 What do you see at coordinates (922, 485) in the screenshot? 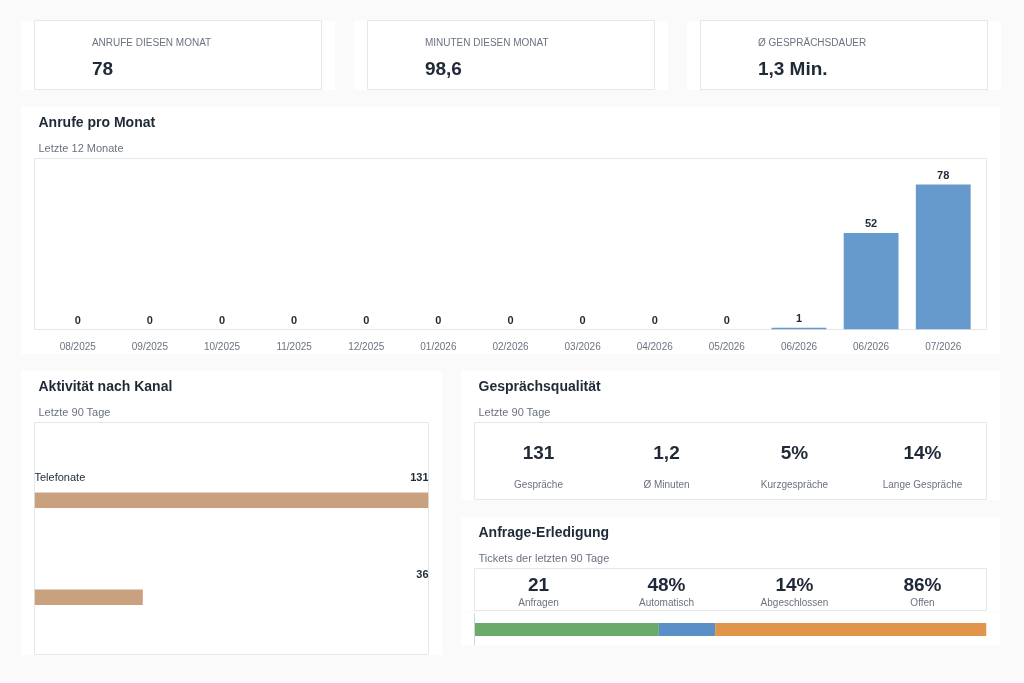
I see `text: Lange Gespräche` at bounding box center [922, 485].